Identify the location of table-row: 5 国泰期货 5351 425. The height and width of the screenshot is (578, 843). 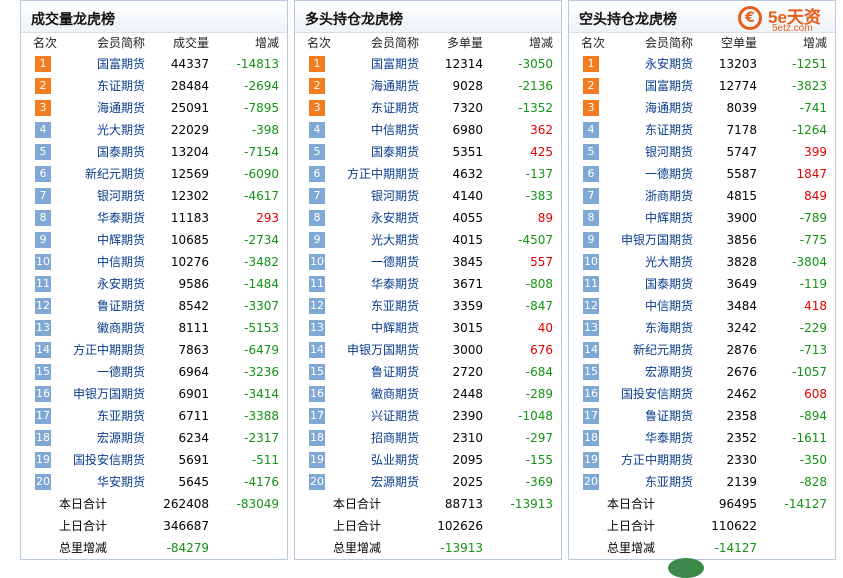
(428, 152).